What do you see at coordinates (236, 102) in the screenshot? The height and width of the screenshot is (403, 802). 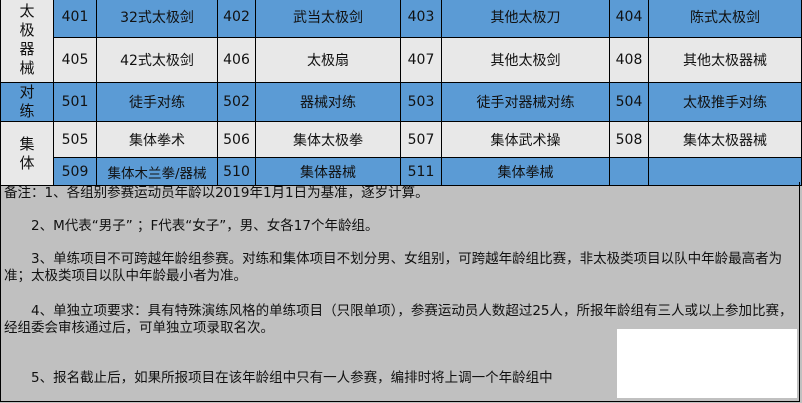 I see `event-code: 502` at bounding box center [236, 102].